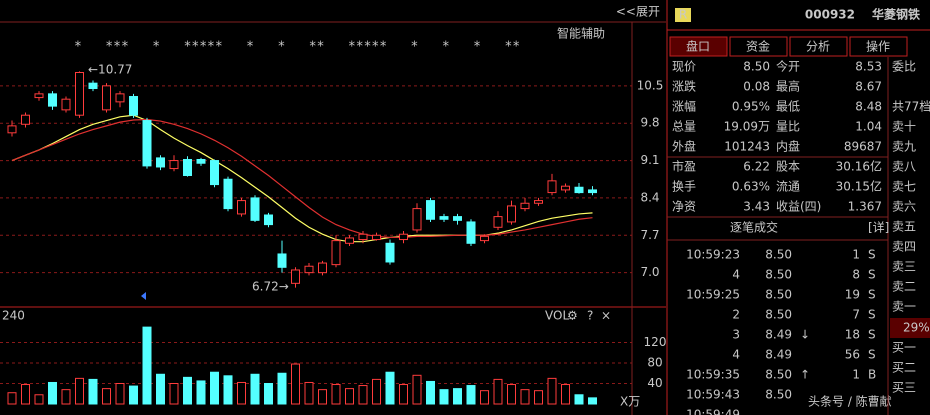 This screenshot has width=930, height=415. I want to click on expand-button: <<展开, so click(638, 12).